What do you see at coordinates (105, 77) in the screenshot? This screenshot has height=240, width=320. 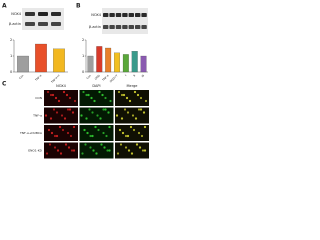 I see `x-tick-label: TNF-α` at bounding box center [105, 77].